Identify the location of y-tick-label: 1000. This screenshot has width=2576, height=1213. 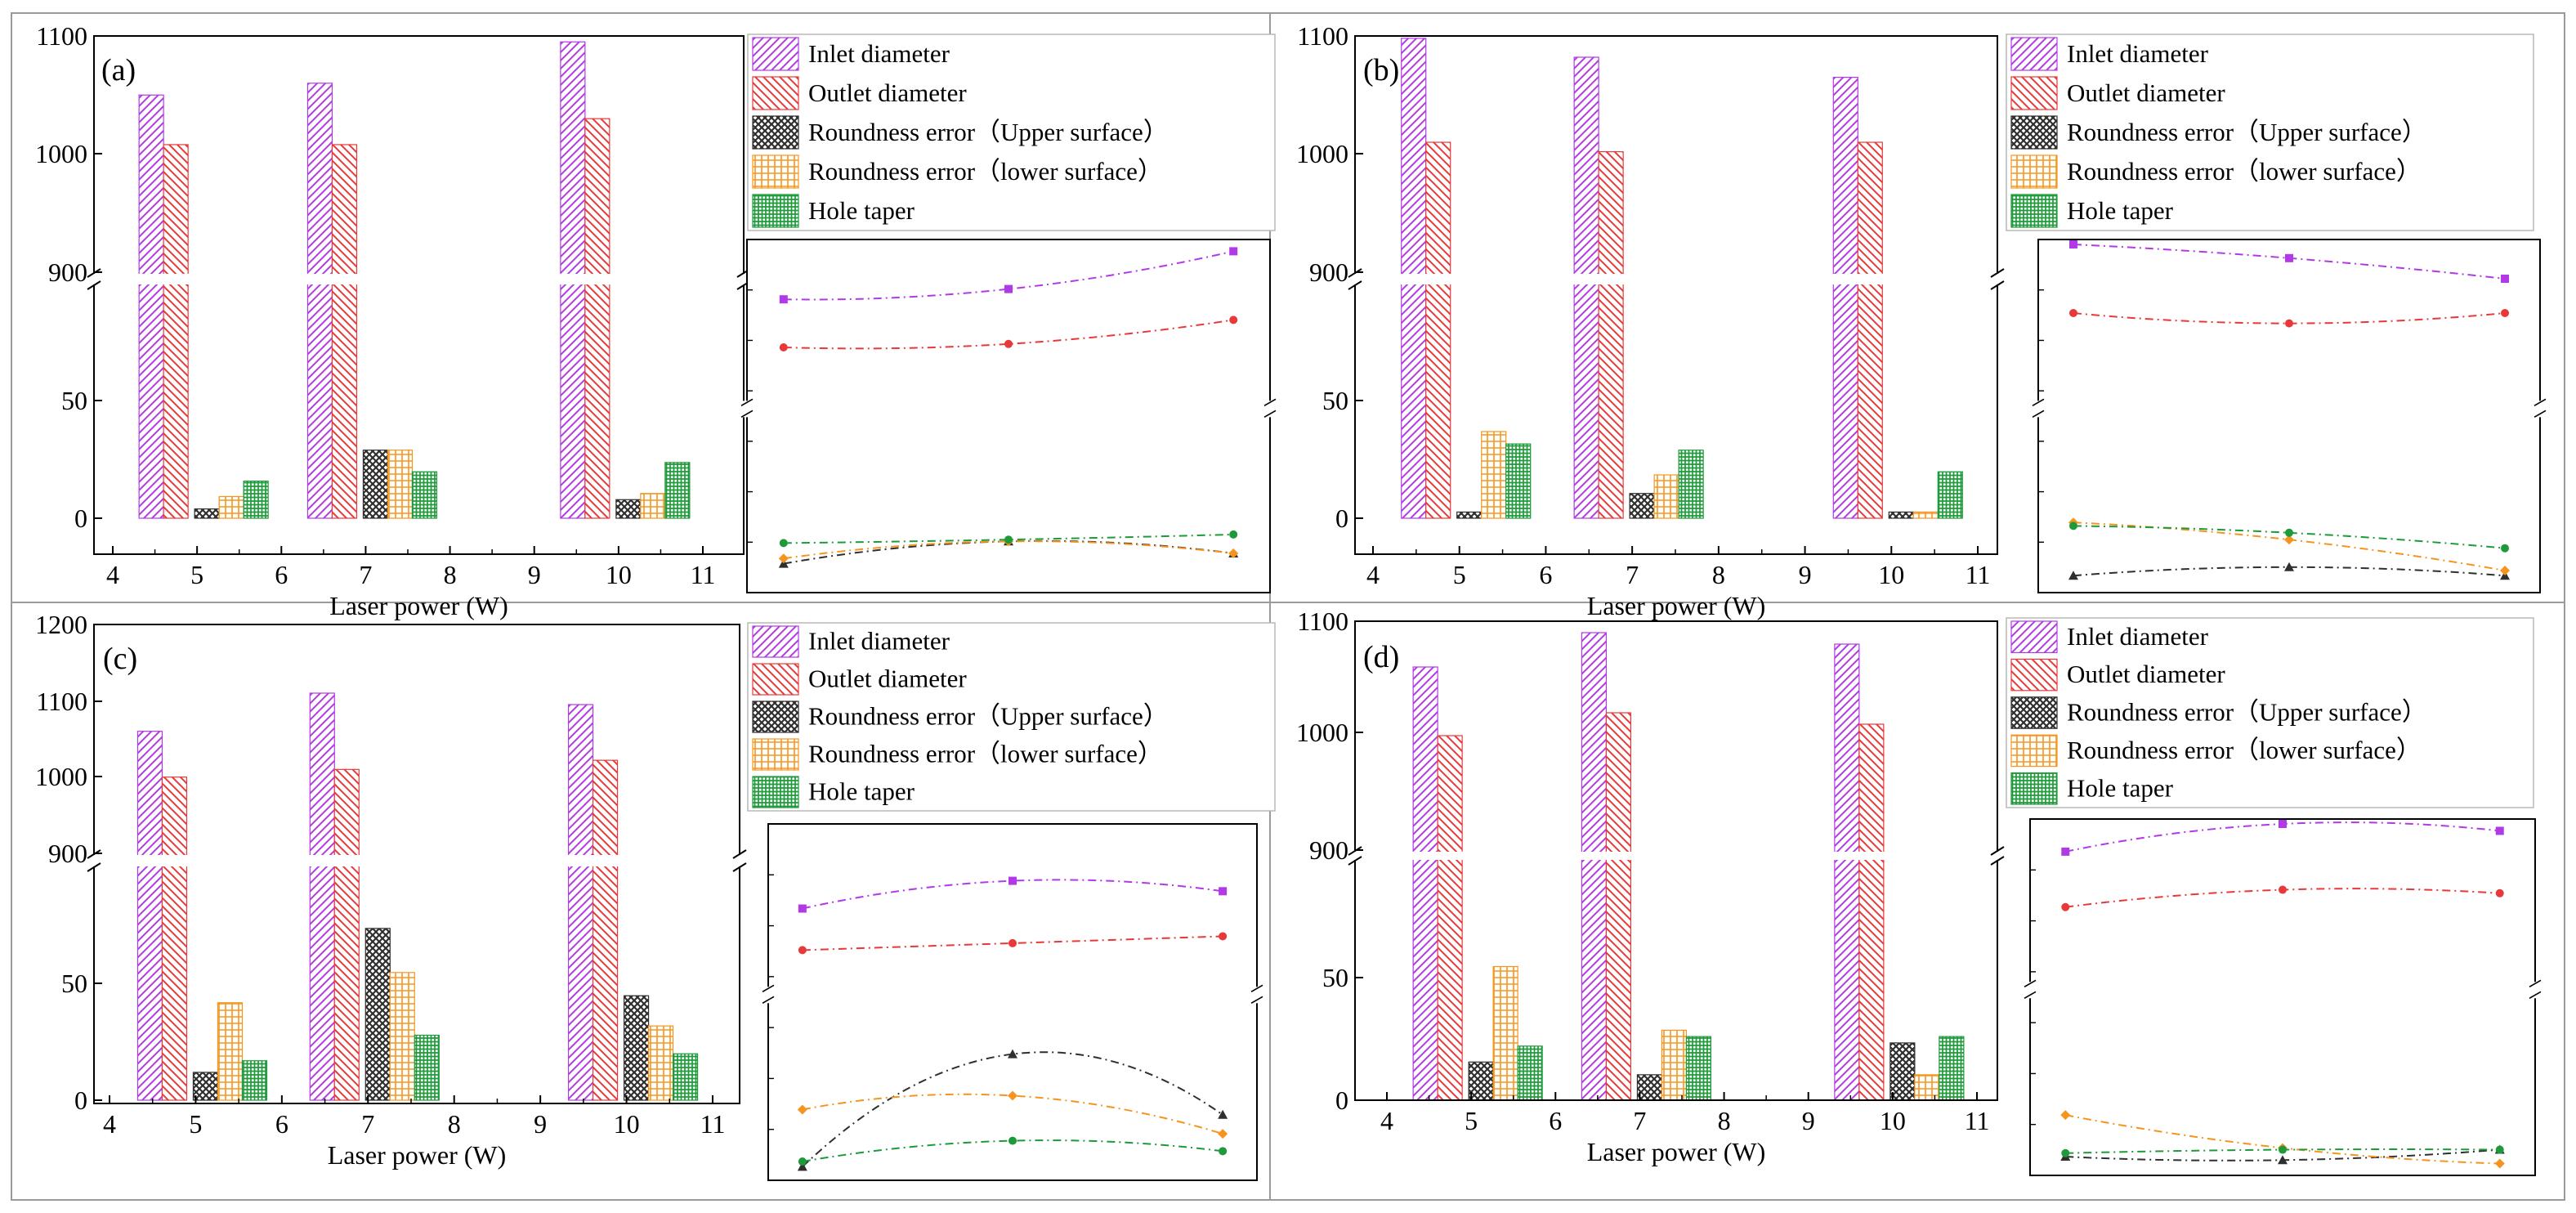
(61, 153).